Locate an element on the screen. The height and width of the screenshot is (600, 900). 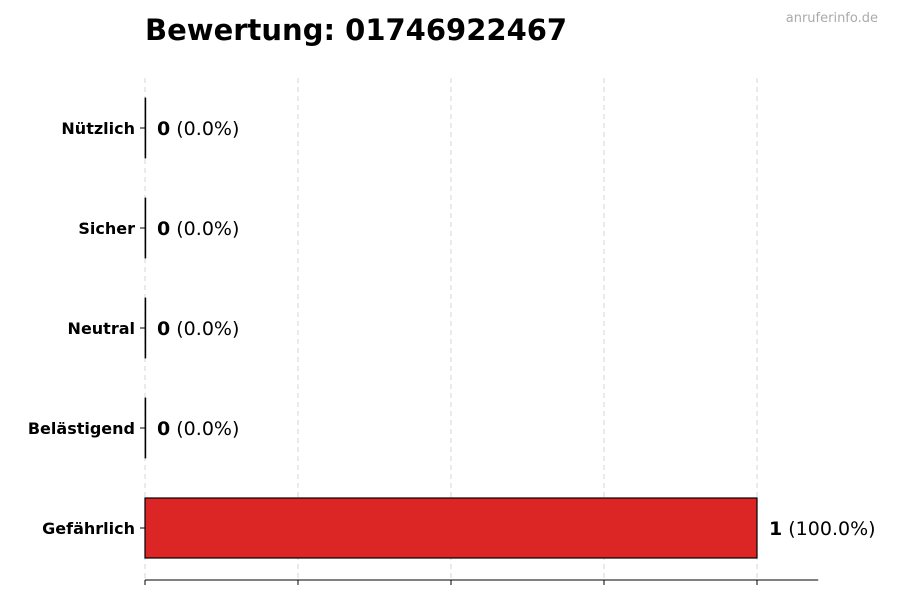
category-label: Belästigend is located at coordinates (81, 428).